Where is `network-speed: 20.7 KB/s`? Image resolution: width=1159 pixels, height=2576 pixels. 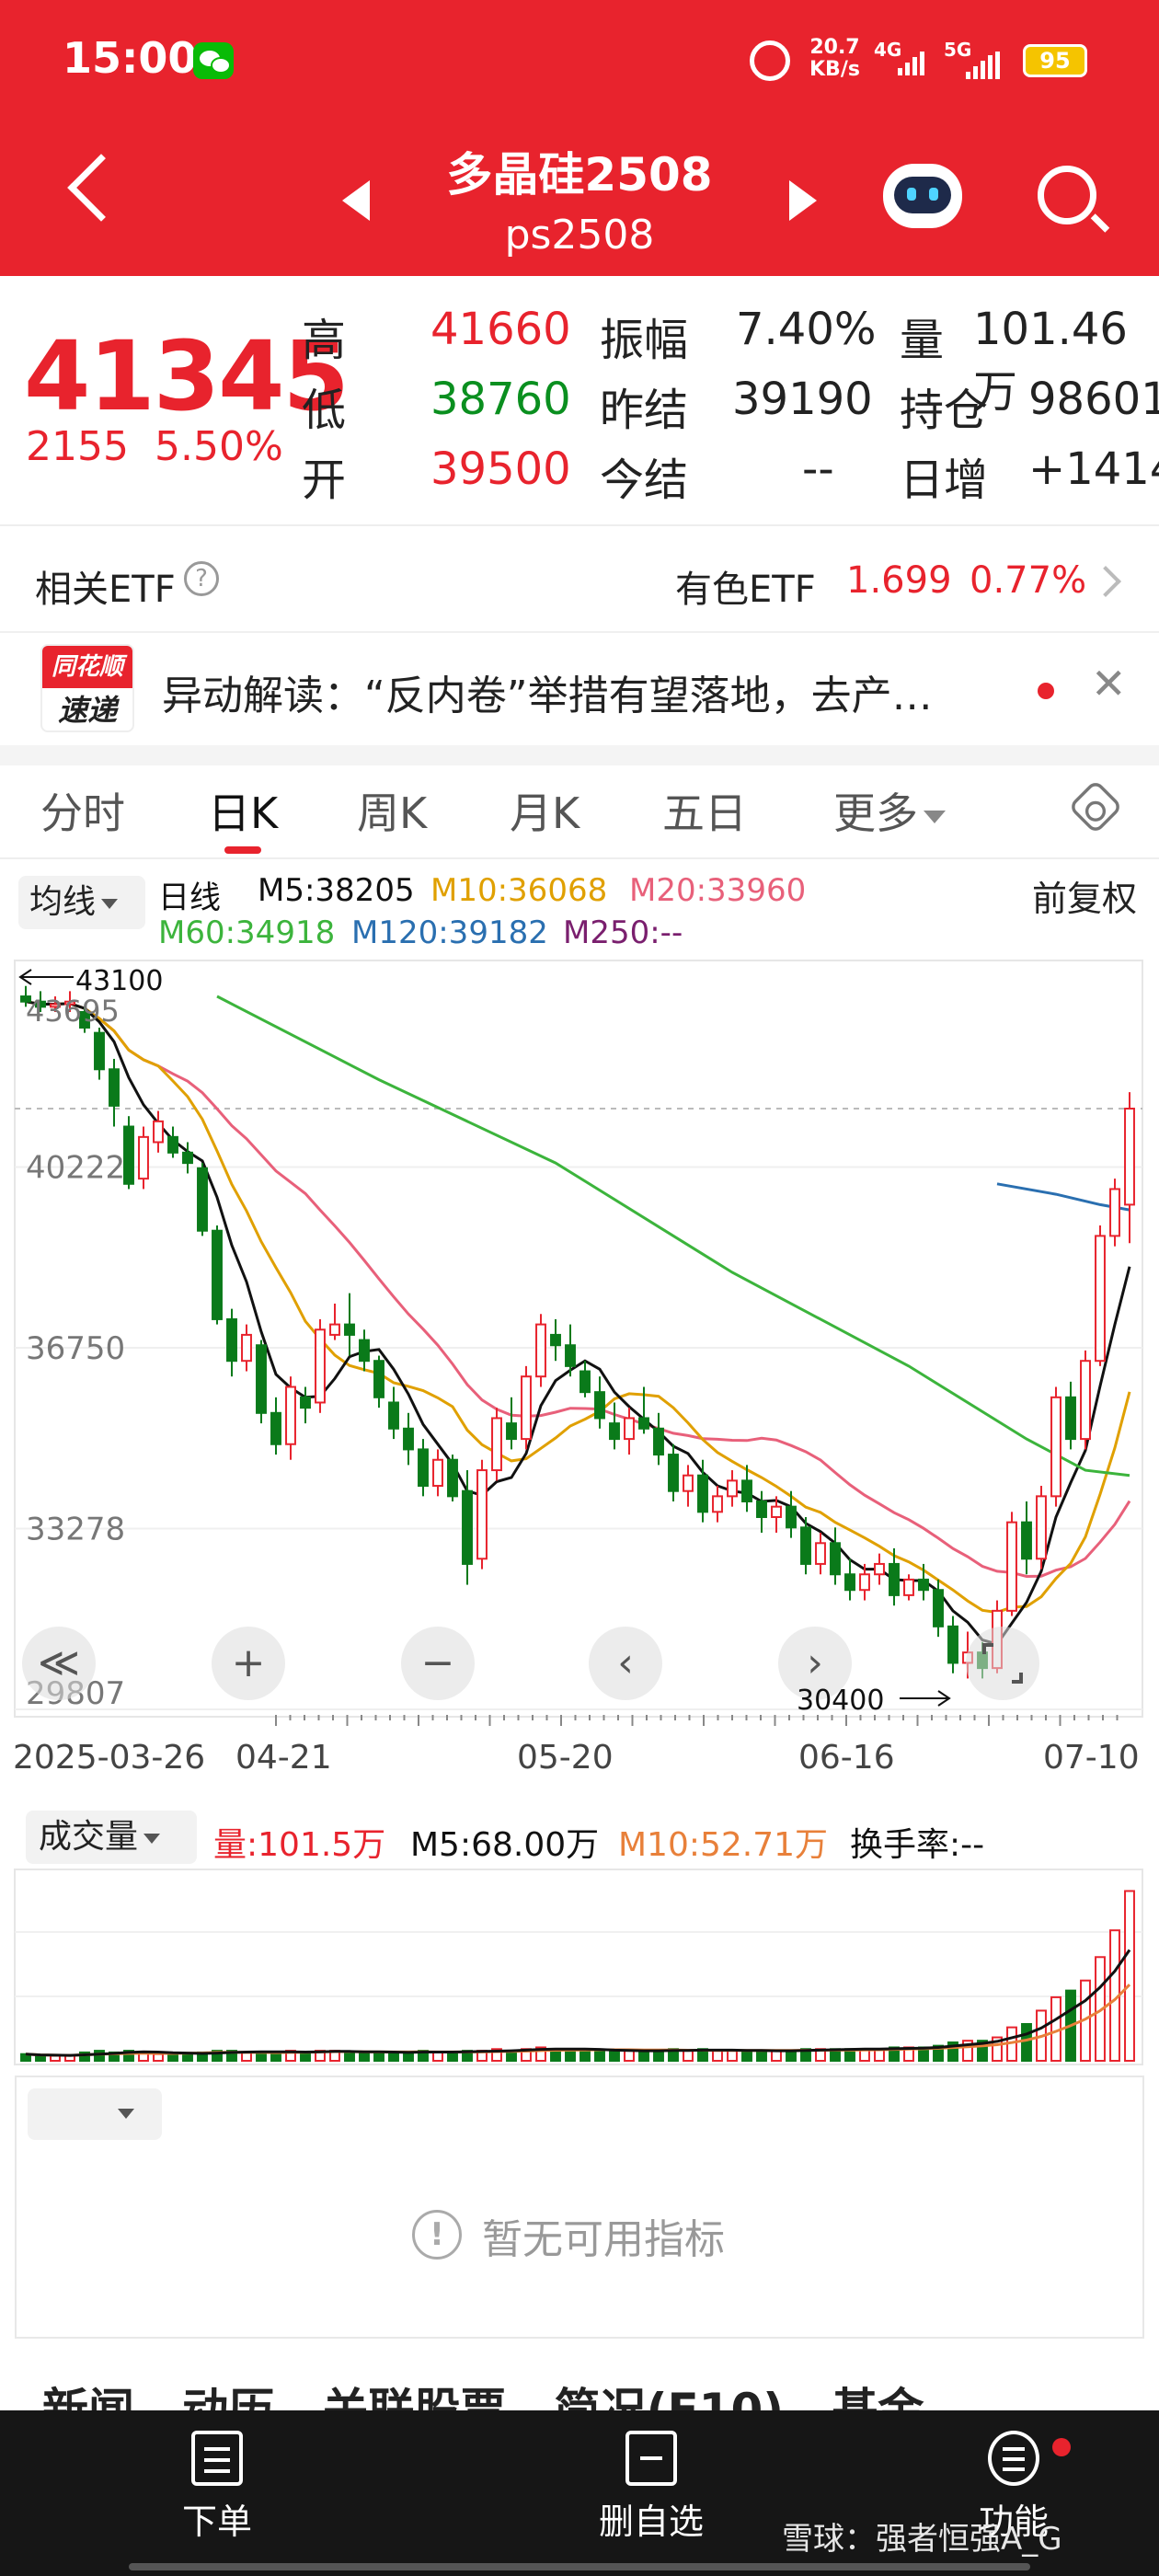
network-speed: 20.7 KB/s is located at coordinates (834, 59).